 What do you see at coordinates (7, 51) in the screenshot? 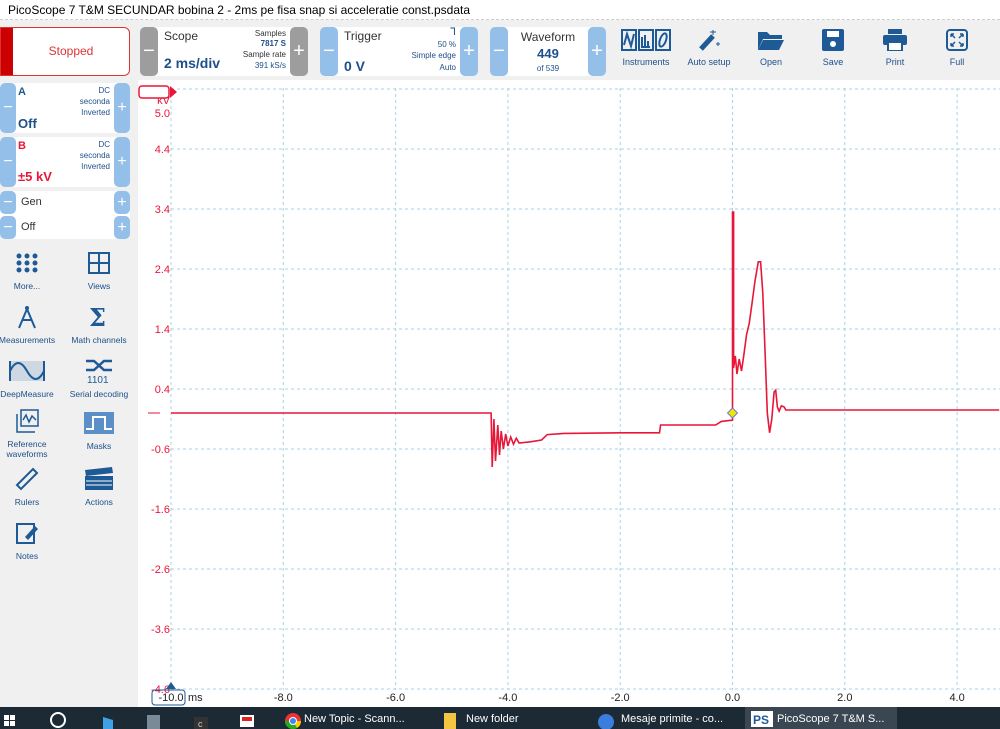
I see `stop-indicator` at bounding box center [7, 51].